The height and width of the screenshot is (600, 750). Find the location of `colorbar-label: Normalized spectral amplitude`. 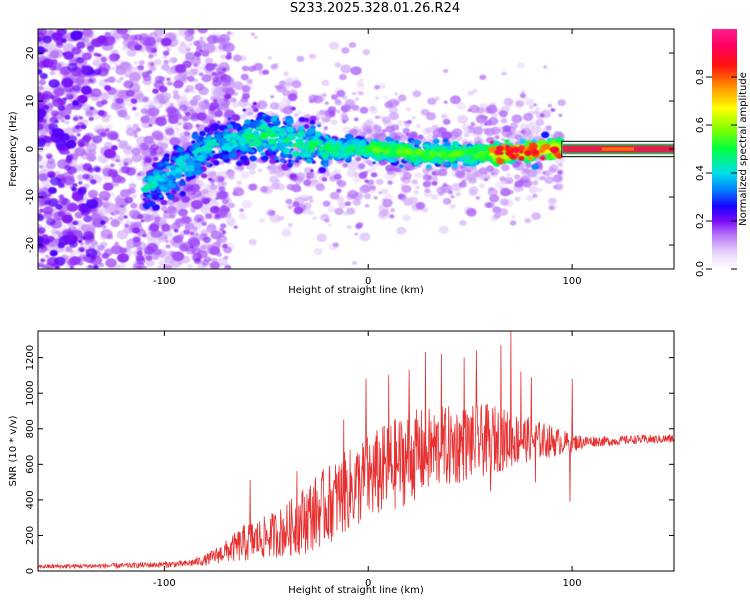

colorbar-label: Normalized spectral amplitude is located at coordinates (743, 149).